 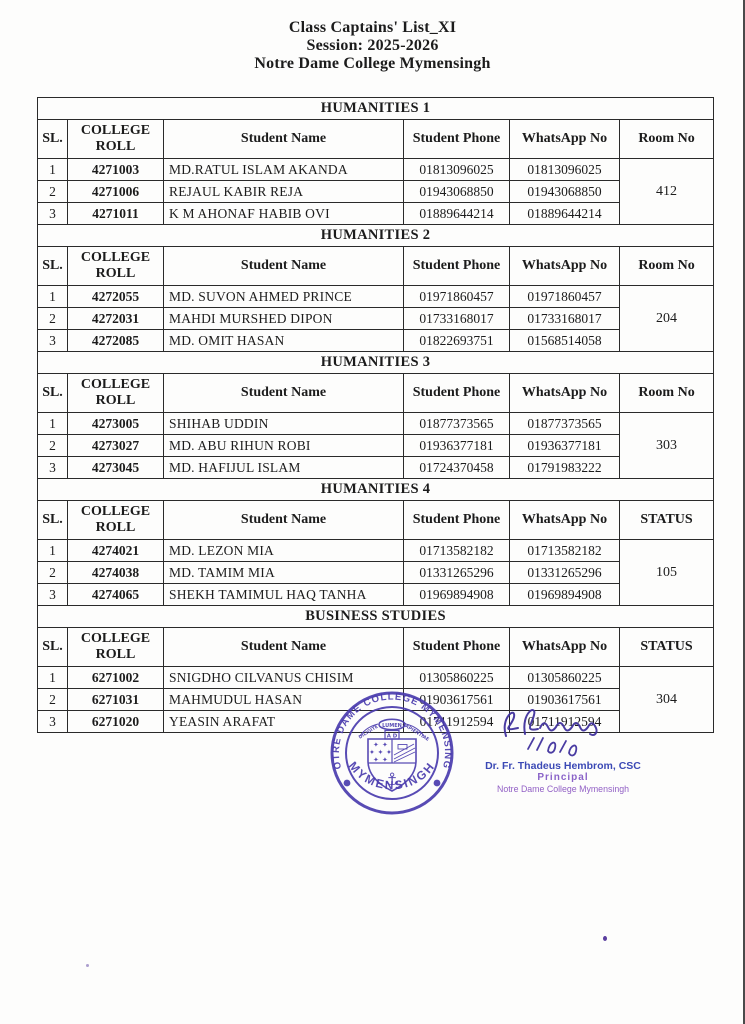 What do you see at coordinates (562, 789) in the screenshot?
I see `principal-org: Notre Dame College Mymensingh` at bounding box center [562, 789].